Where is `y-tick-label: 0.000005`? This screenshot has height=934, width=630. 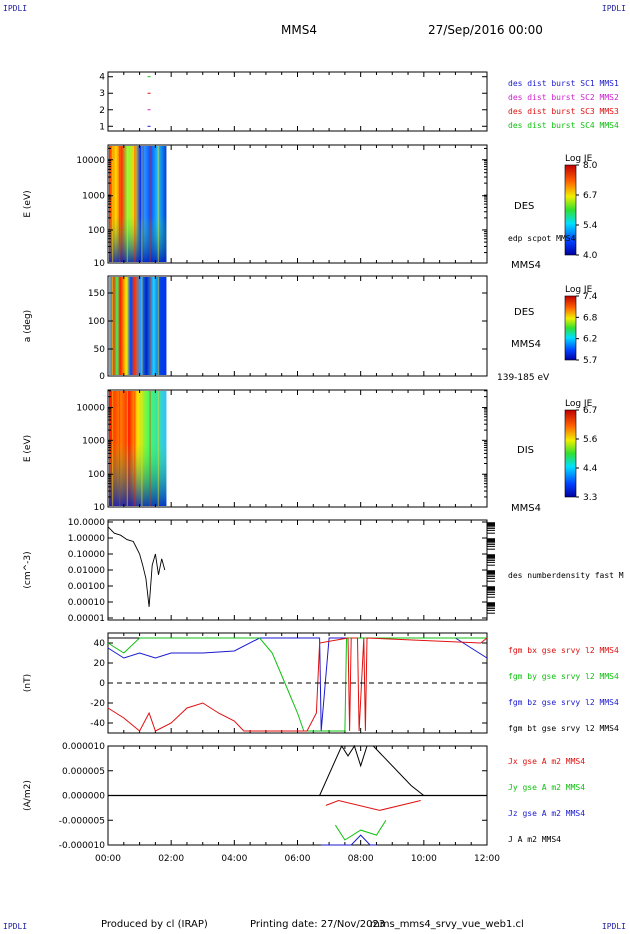 y-tick-label: 0.000005 is located at coordinates (83, 772).